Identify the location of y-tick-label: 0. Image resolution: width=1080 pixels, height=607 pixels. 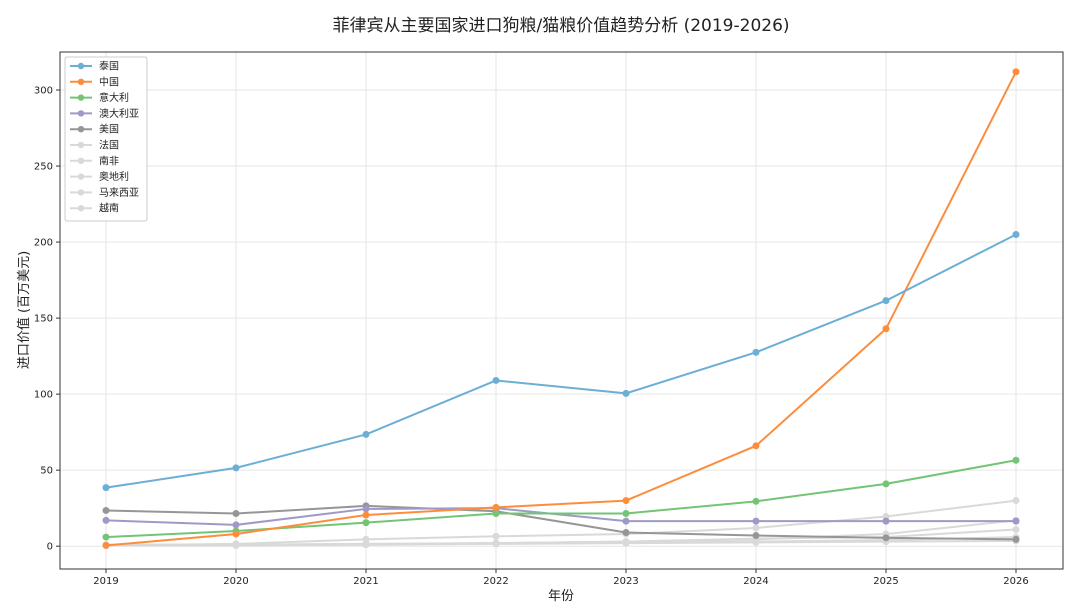
(50, 547).